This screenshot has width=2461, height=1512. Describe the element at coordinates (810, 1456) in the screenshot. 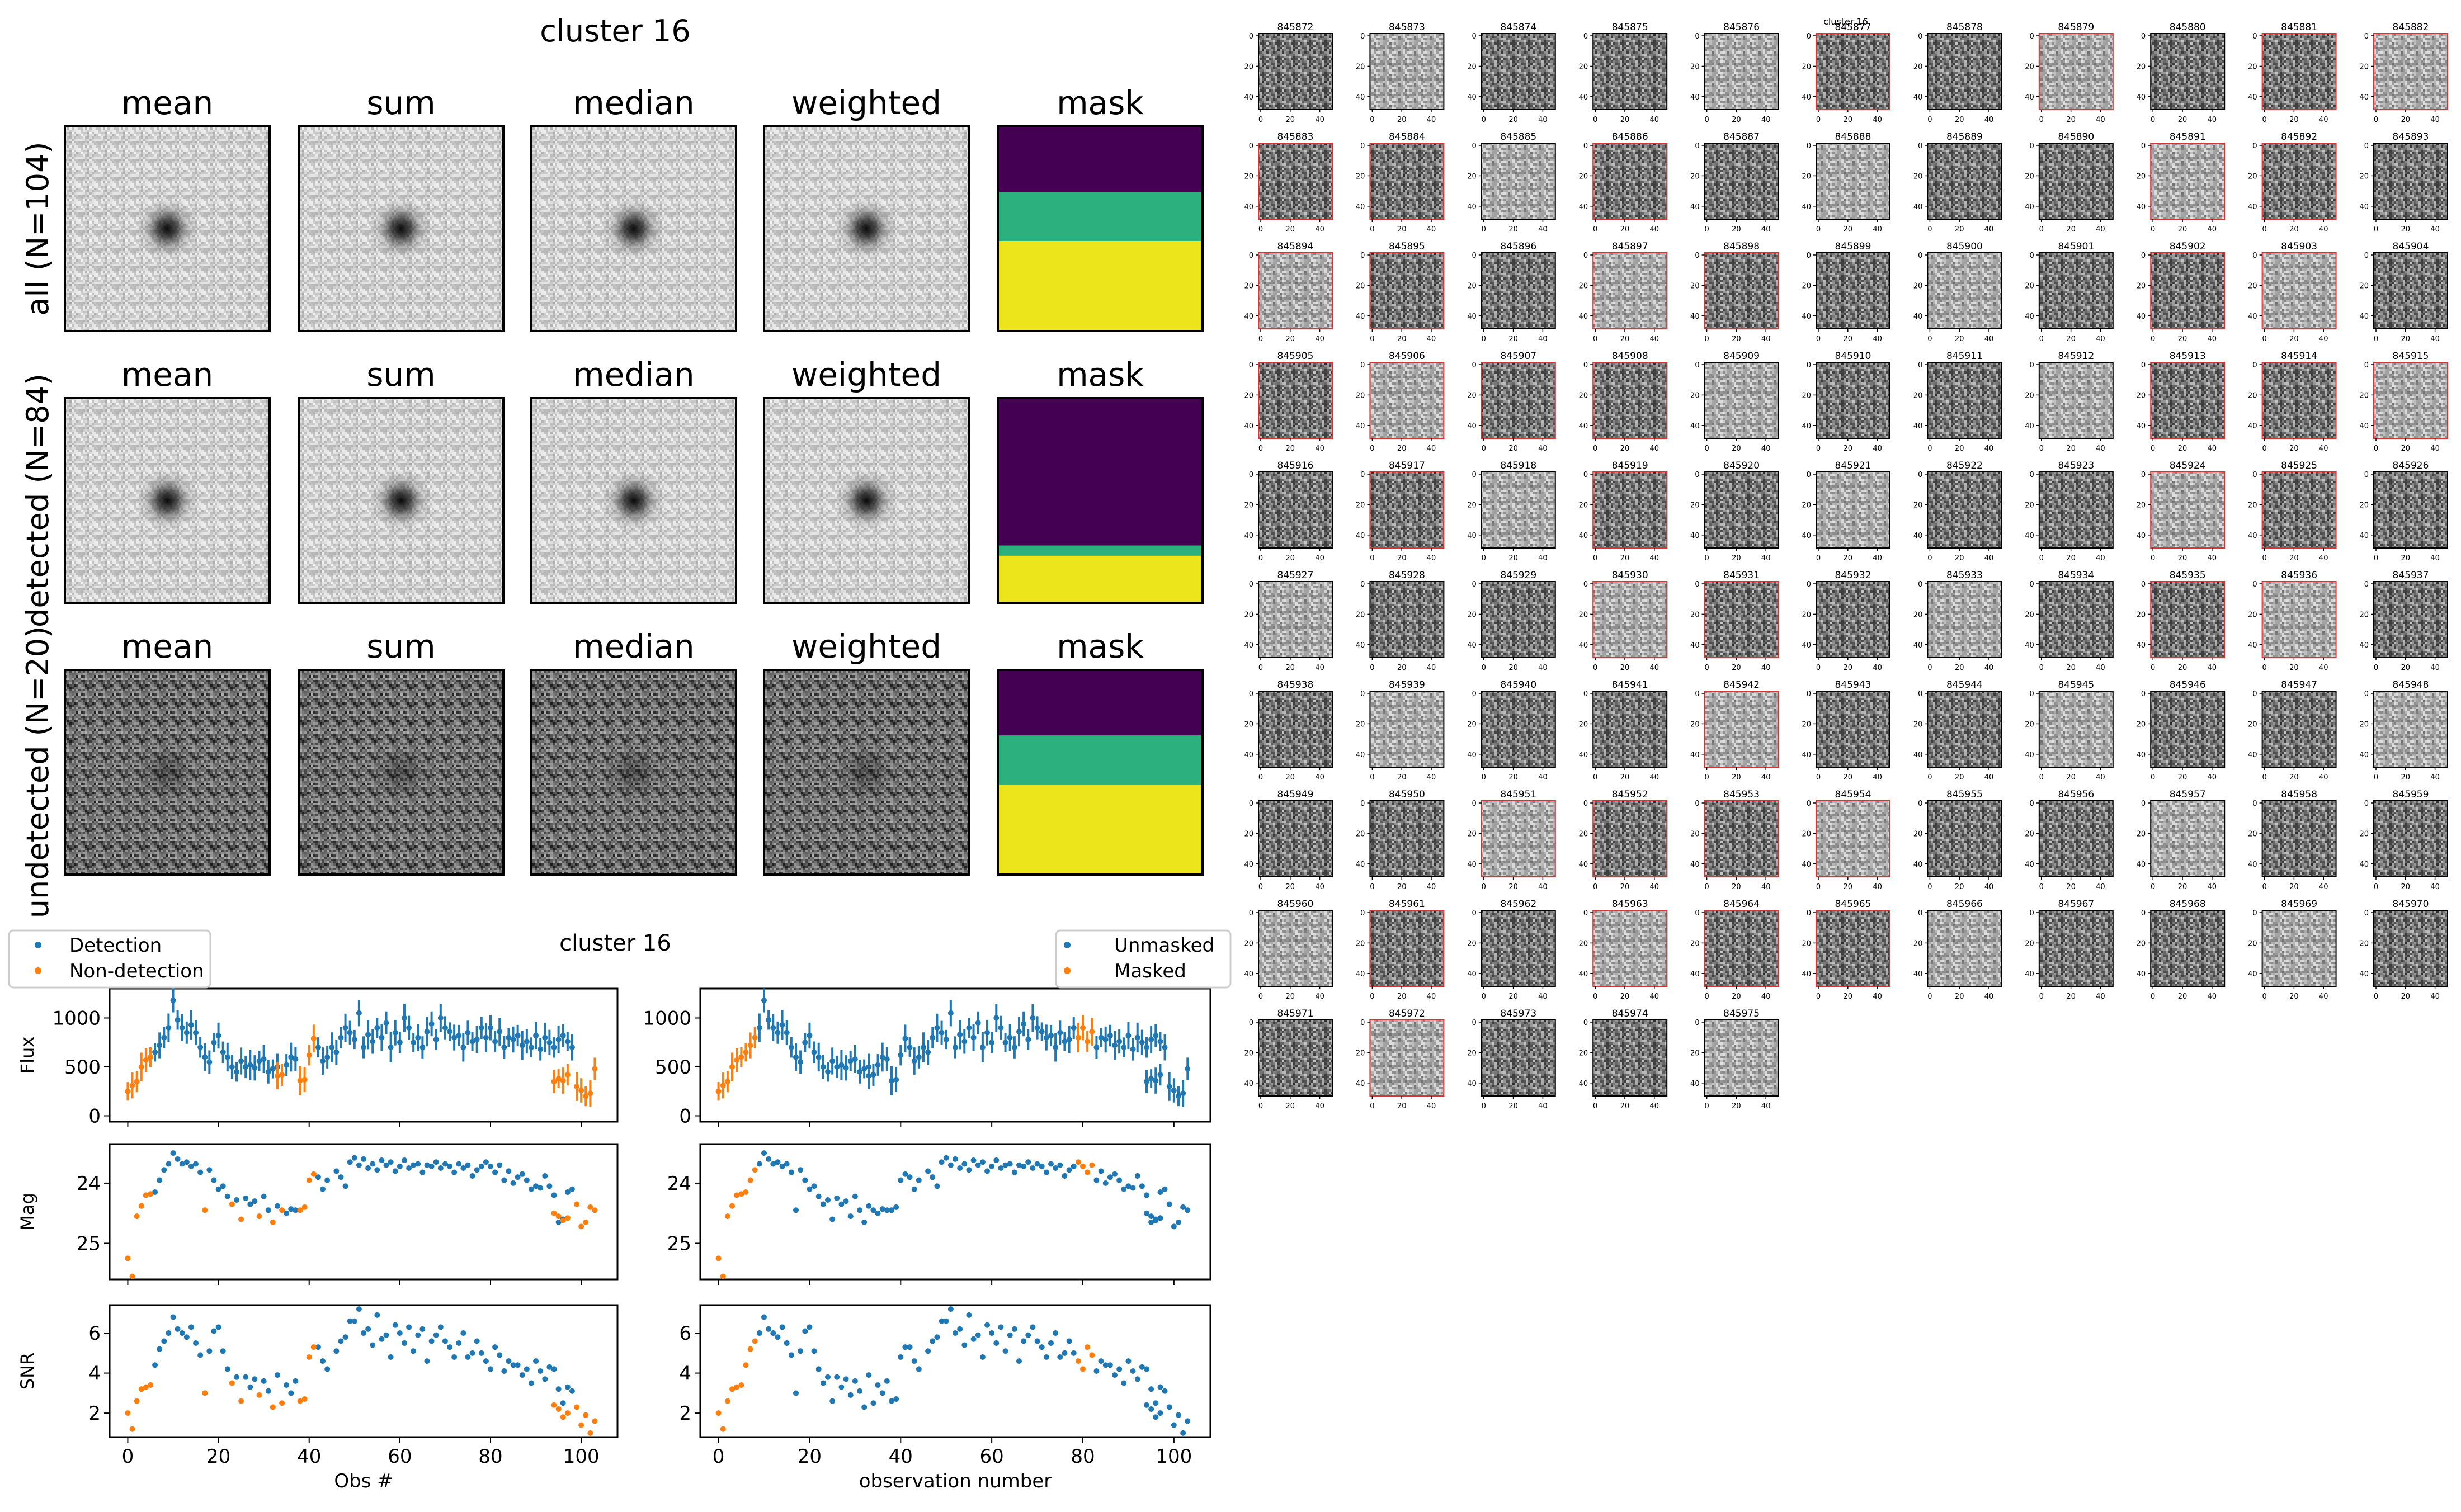

I see `x-tick-label: 20` at that location.